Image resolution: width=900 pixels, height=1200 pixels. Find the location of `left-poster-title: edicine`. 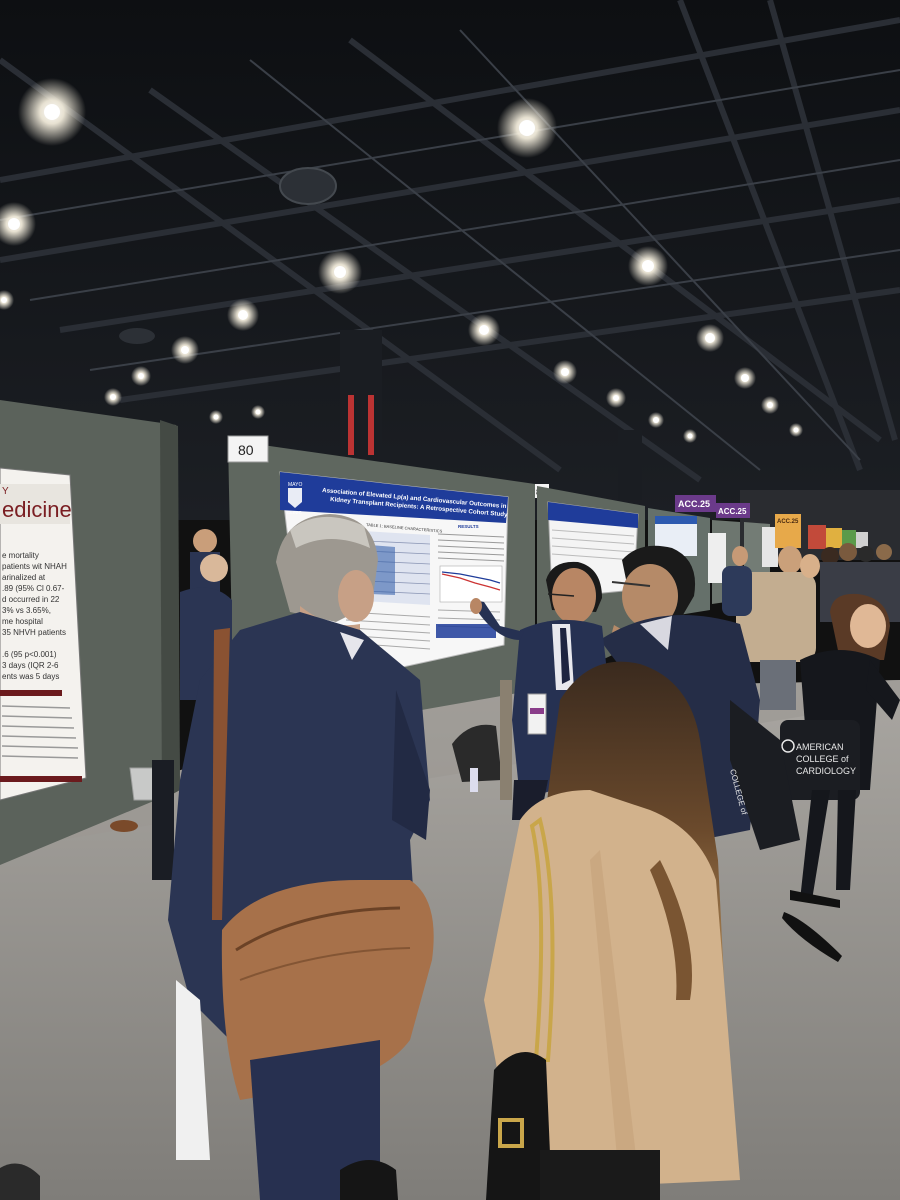

left-poster-title: edicine is located at coordinates (37, 509).